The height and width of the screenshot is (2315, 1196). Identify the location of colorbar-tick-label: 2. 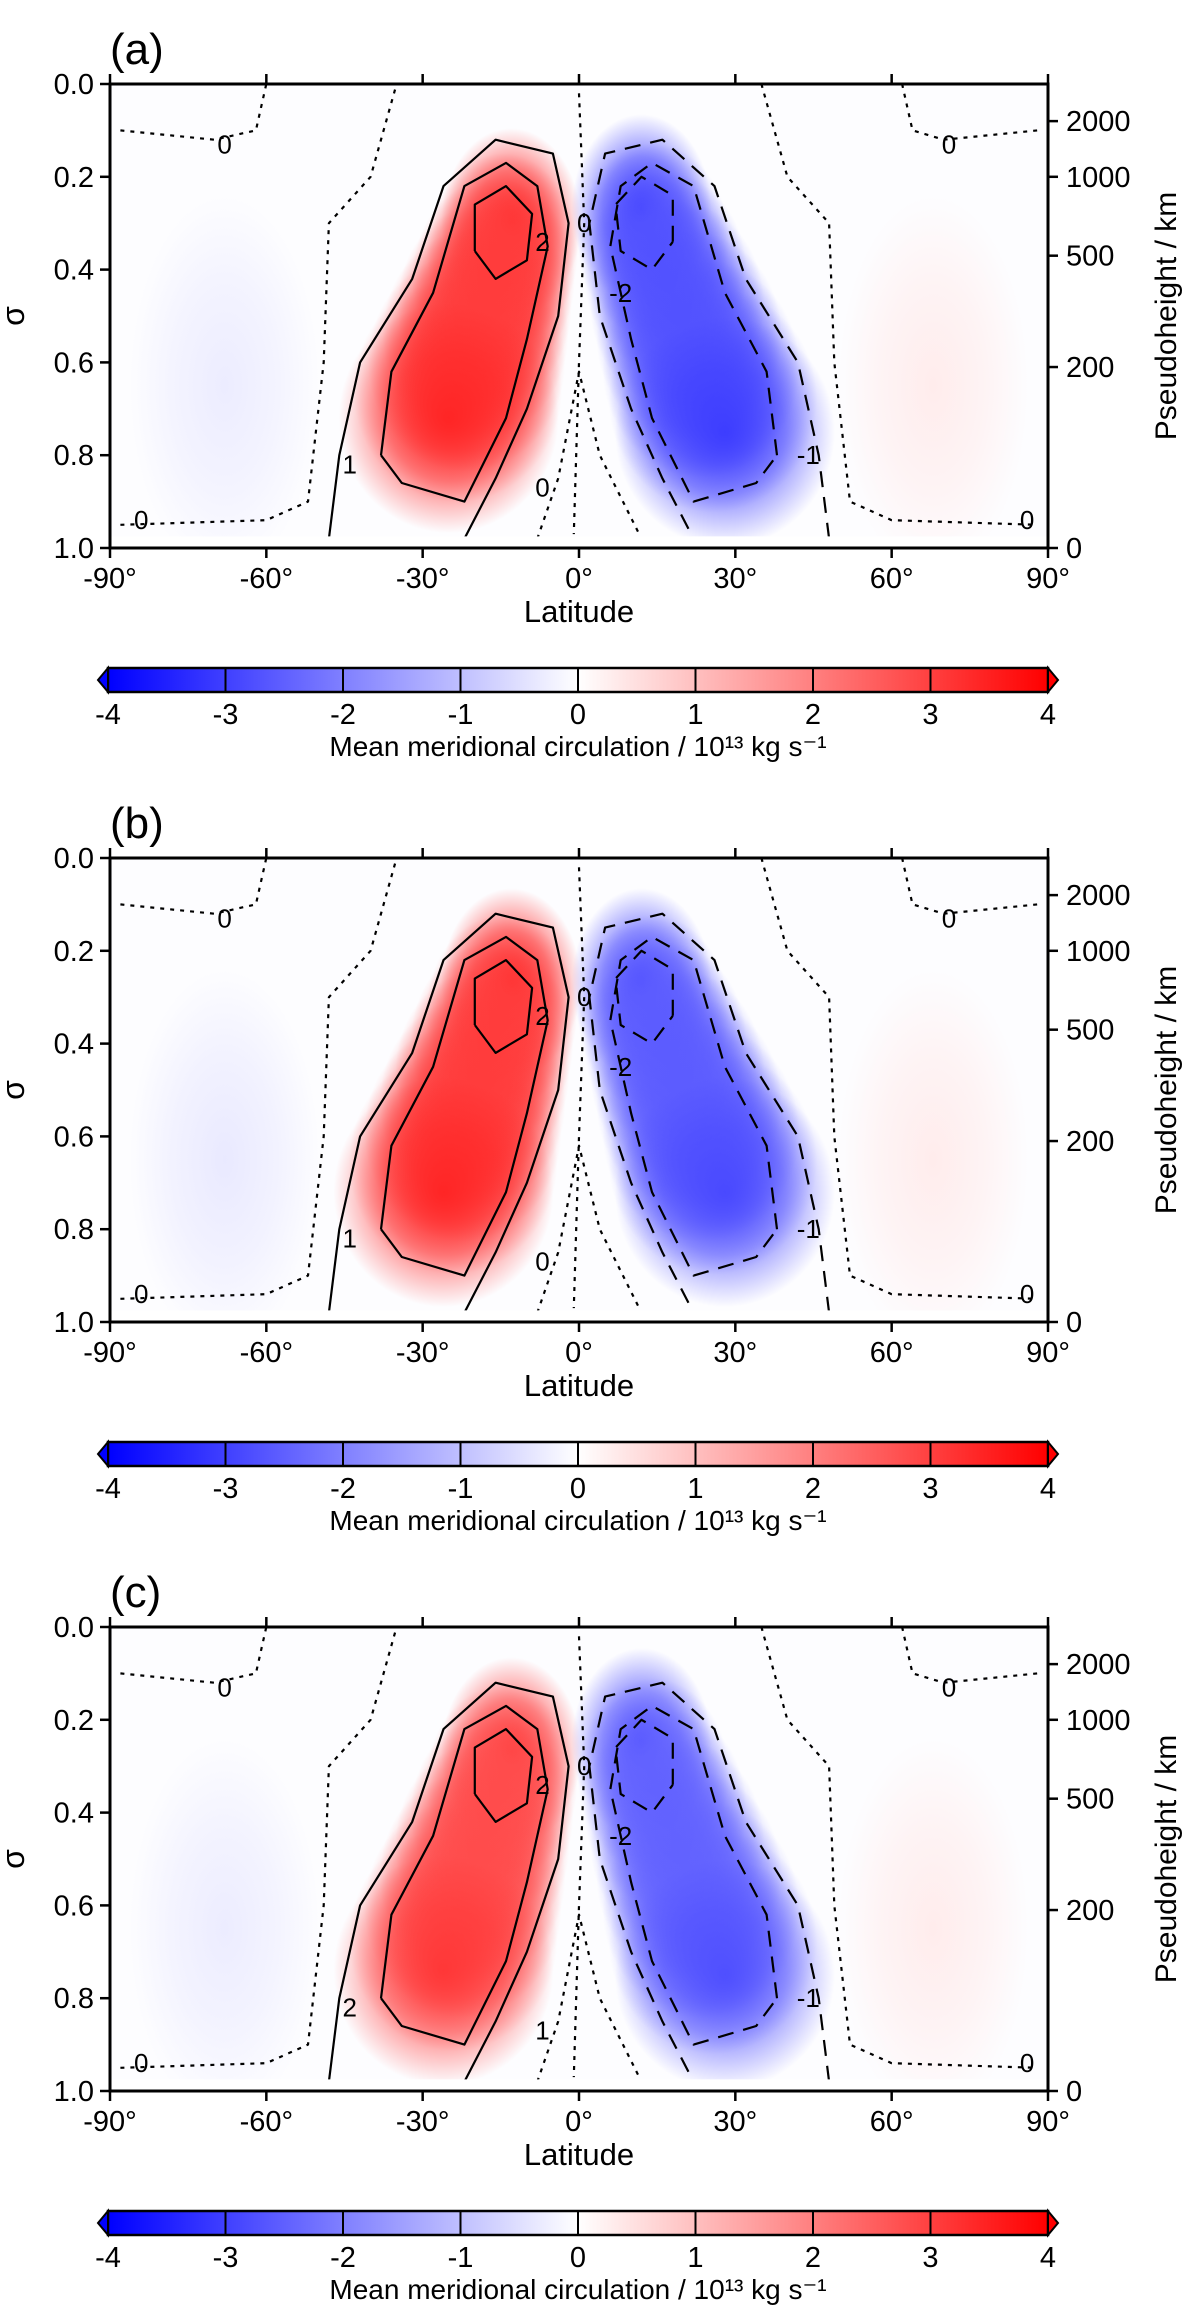
(813, 1489).